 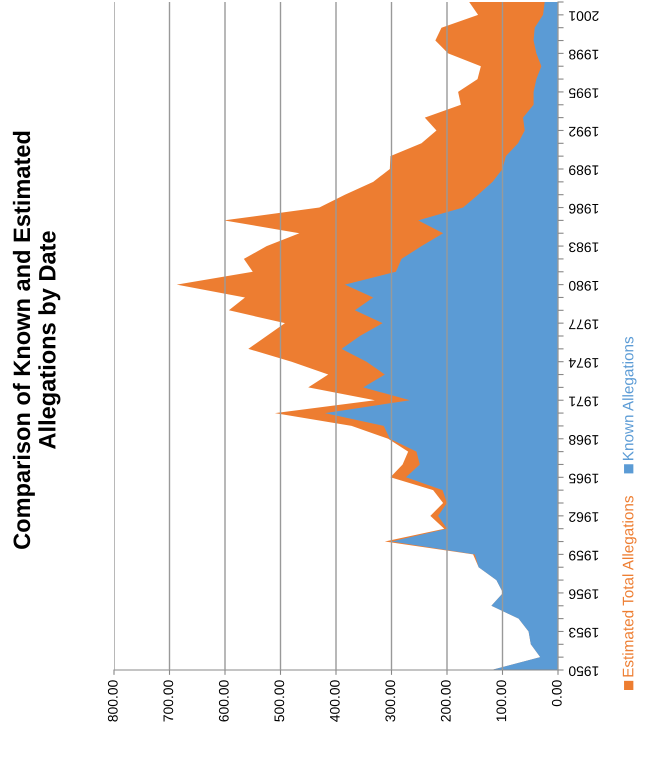 What do you see at coordinates (168, 701) in the screenshot?
I see `x-tick-label: 700.00` at bounding box center [168, 701].